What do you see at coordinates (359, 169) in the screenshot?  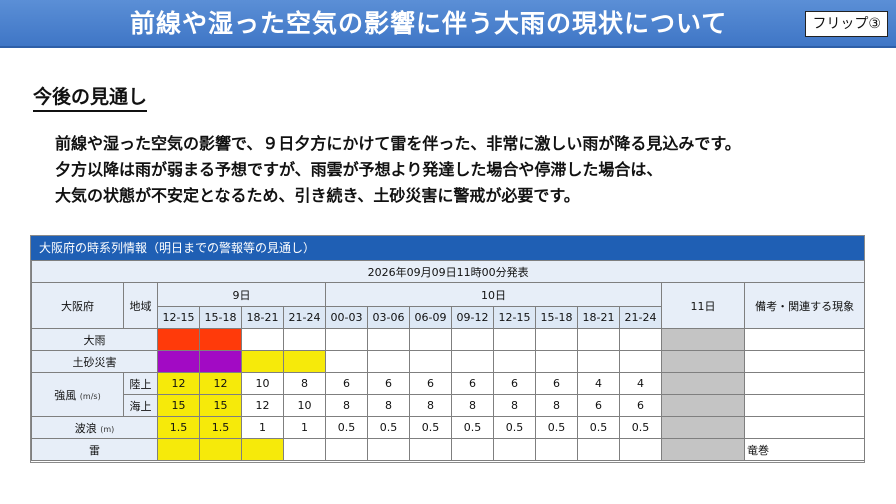 I see `outlook-line-2: 夕方以降は雨が弱まる予想ですが、雨雲が予想より発達した場合や停滞した場合は、` at bounding box center [359, 169].